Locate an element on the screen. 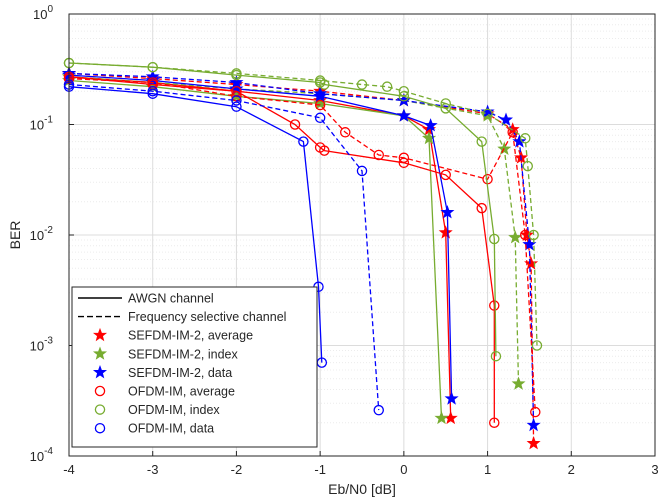 This screenshot has width=662, height=501. x-tick-label: 0 is located at coordinates (403, 469).